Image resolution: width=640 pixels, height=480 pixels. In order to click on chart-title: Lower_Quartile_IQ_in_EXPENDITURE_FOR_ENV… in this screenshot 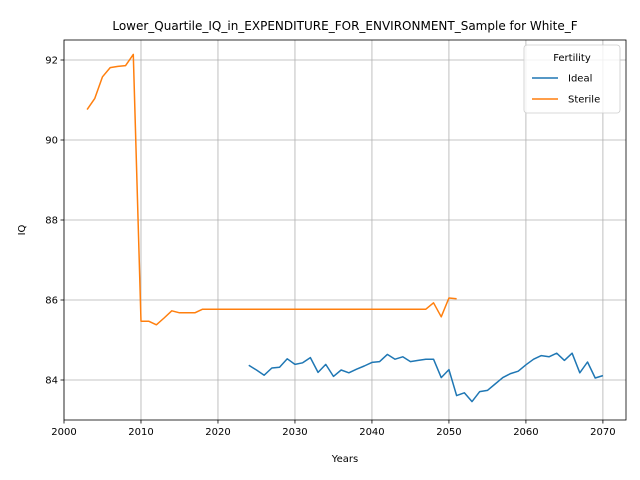, I will do `click(344, 26)`.